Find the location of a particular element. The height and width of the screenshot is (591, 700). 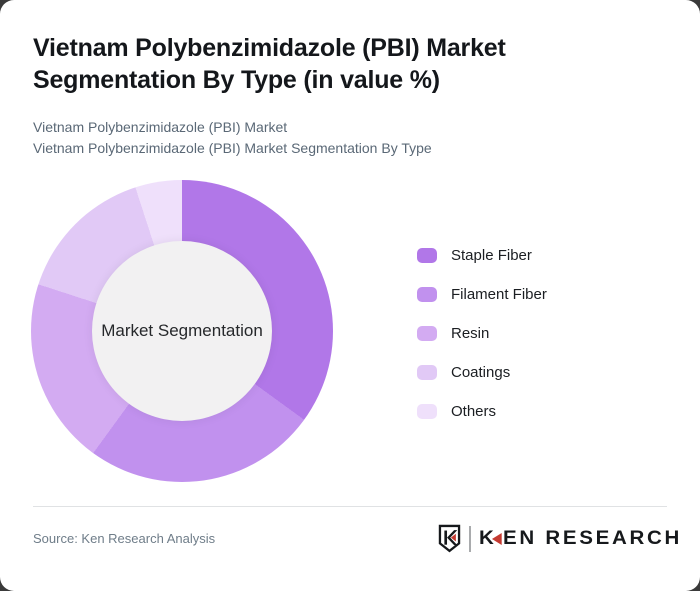

ken-research-logo: K EN RESEARCH is located at coordinates (558, 538).